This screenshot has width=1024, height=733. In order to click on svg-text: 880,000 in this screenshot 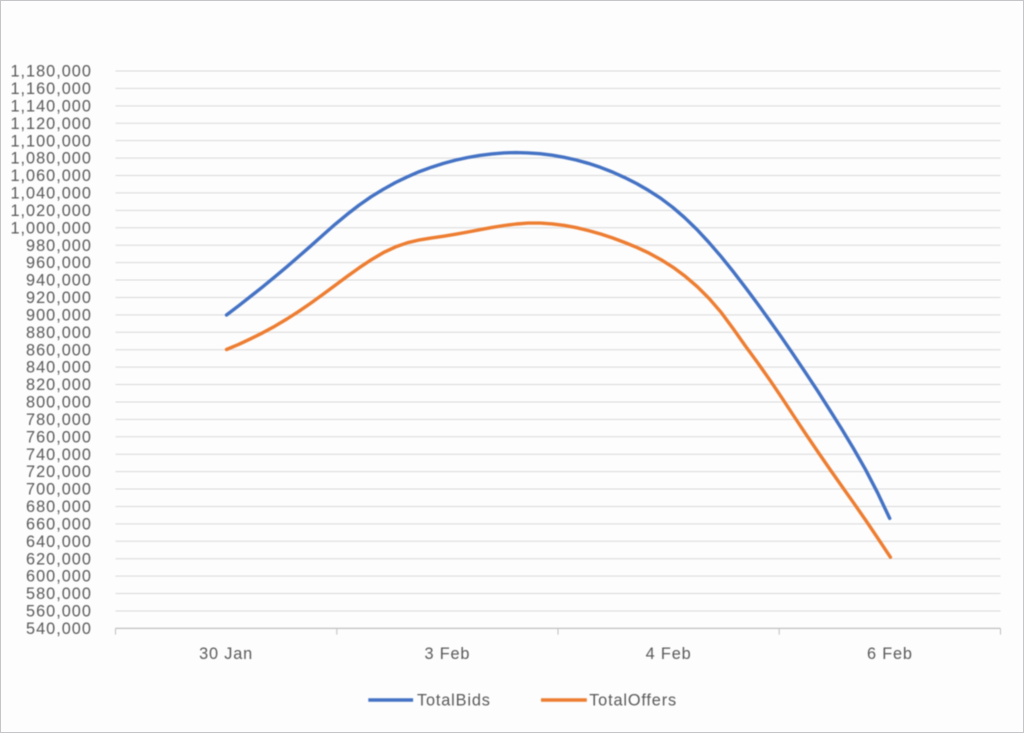, I will do `click(59, 333)`.